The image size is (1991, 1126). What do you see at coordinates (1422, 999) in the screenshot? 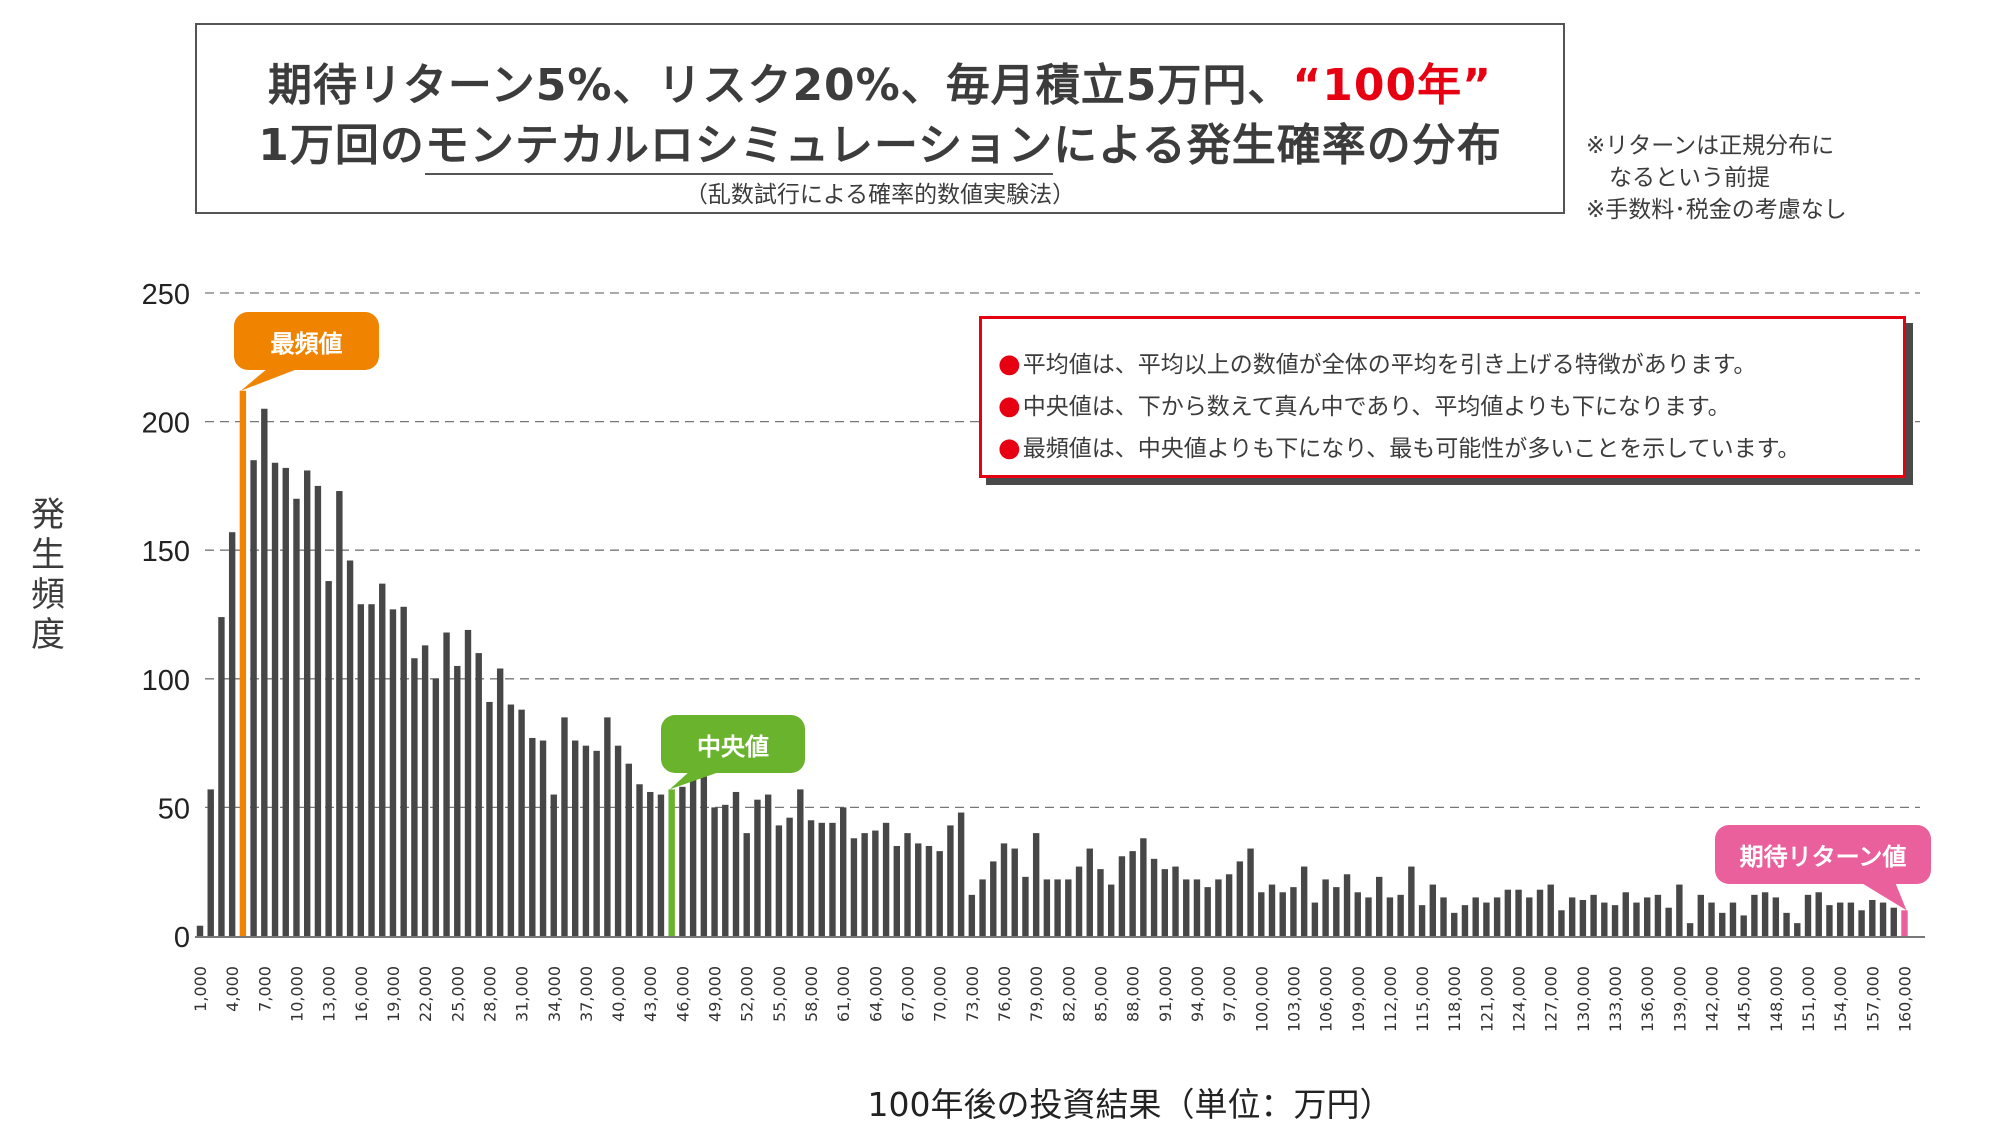
I see `x-tick-label: 115,000` at bounding box center [1422, 999].